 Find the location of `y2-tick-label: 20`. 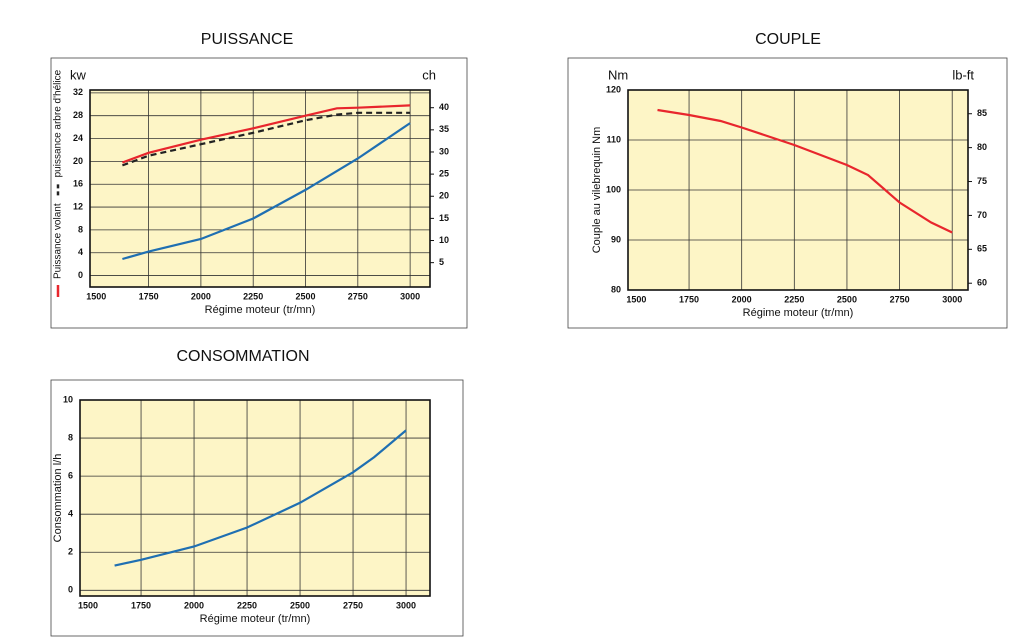

y2-tick-label: 20 is located at coordinates (444, 196).